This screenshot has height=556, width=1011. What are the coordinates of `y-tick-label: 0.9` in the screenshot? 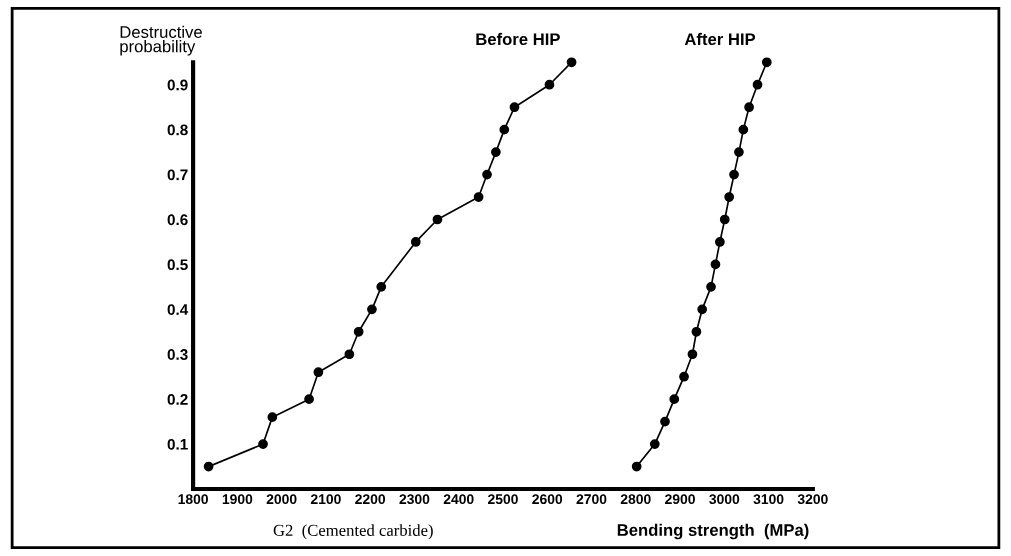 It's located at (177, 85).